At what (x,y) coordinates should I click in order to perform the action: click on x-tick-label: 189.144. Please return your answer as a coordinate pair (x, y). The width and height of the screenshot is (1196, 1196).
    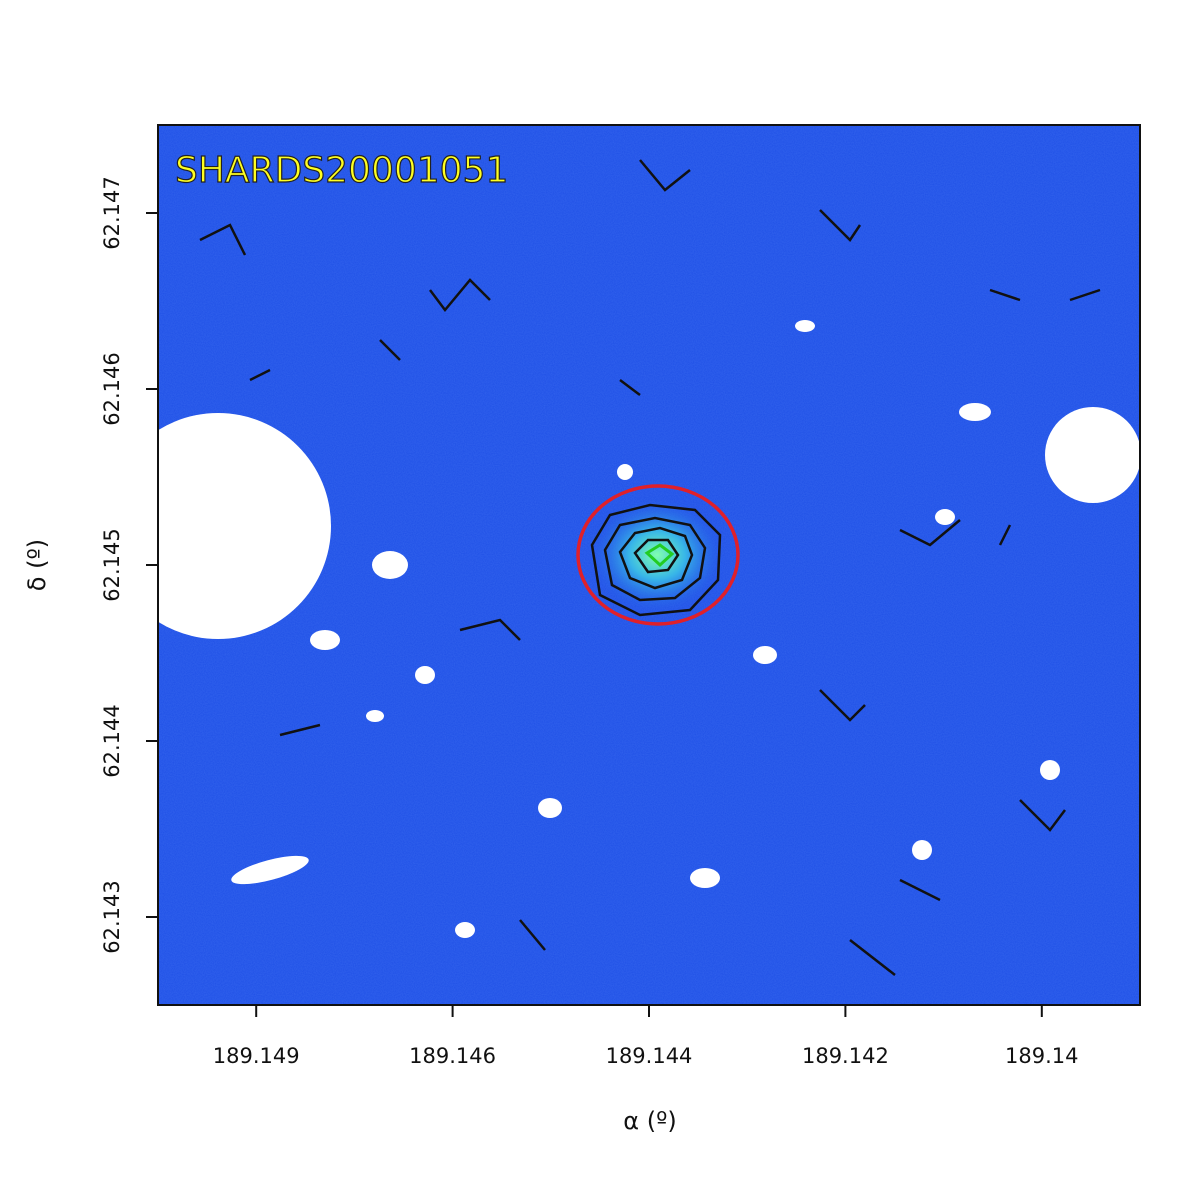
    Looking at the image, I should click on (649, 1056).